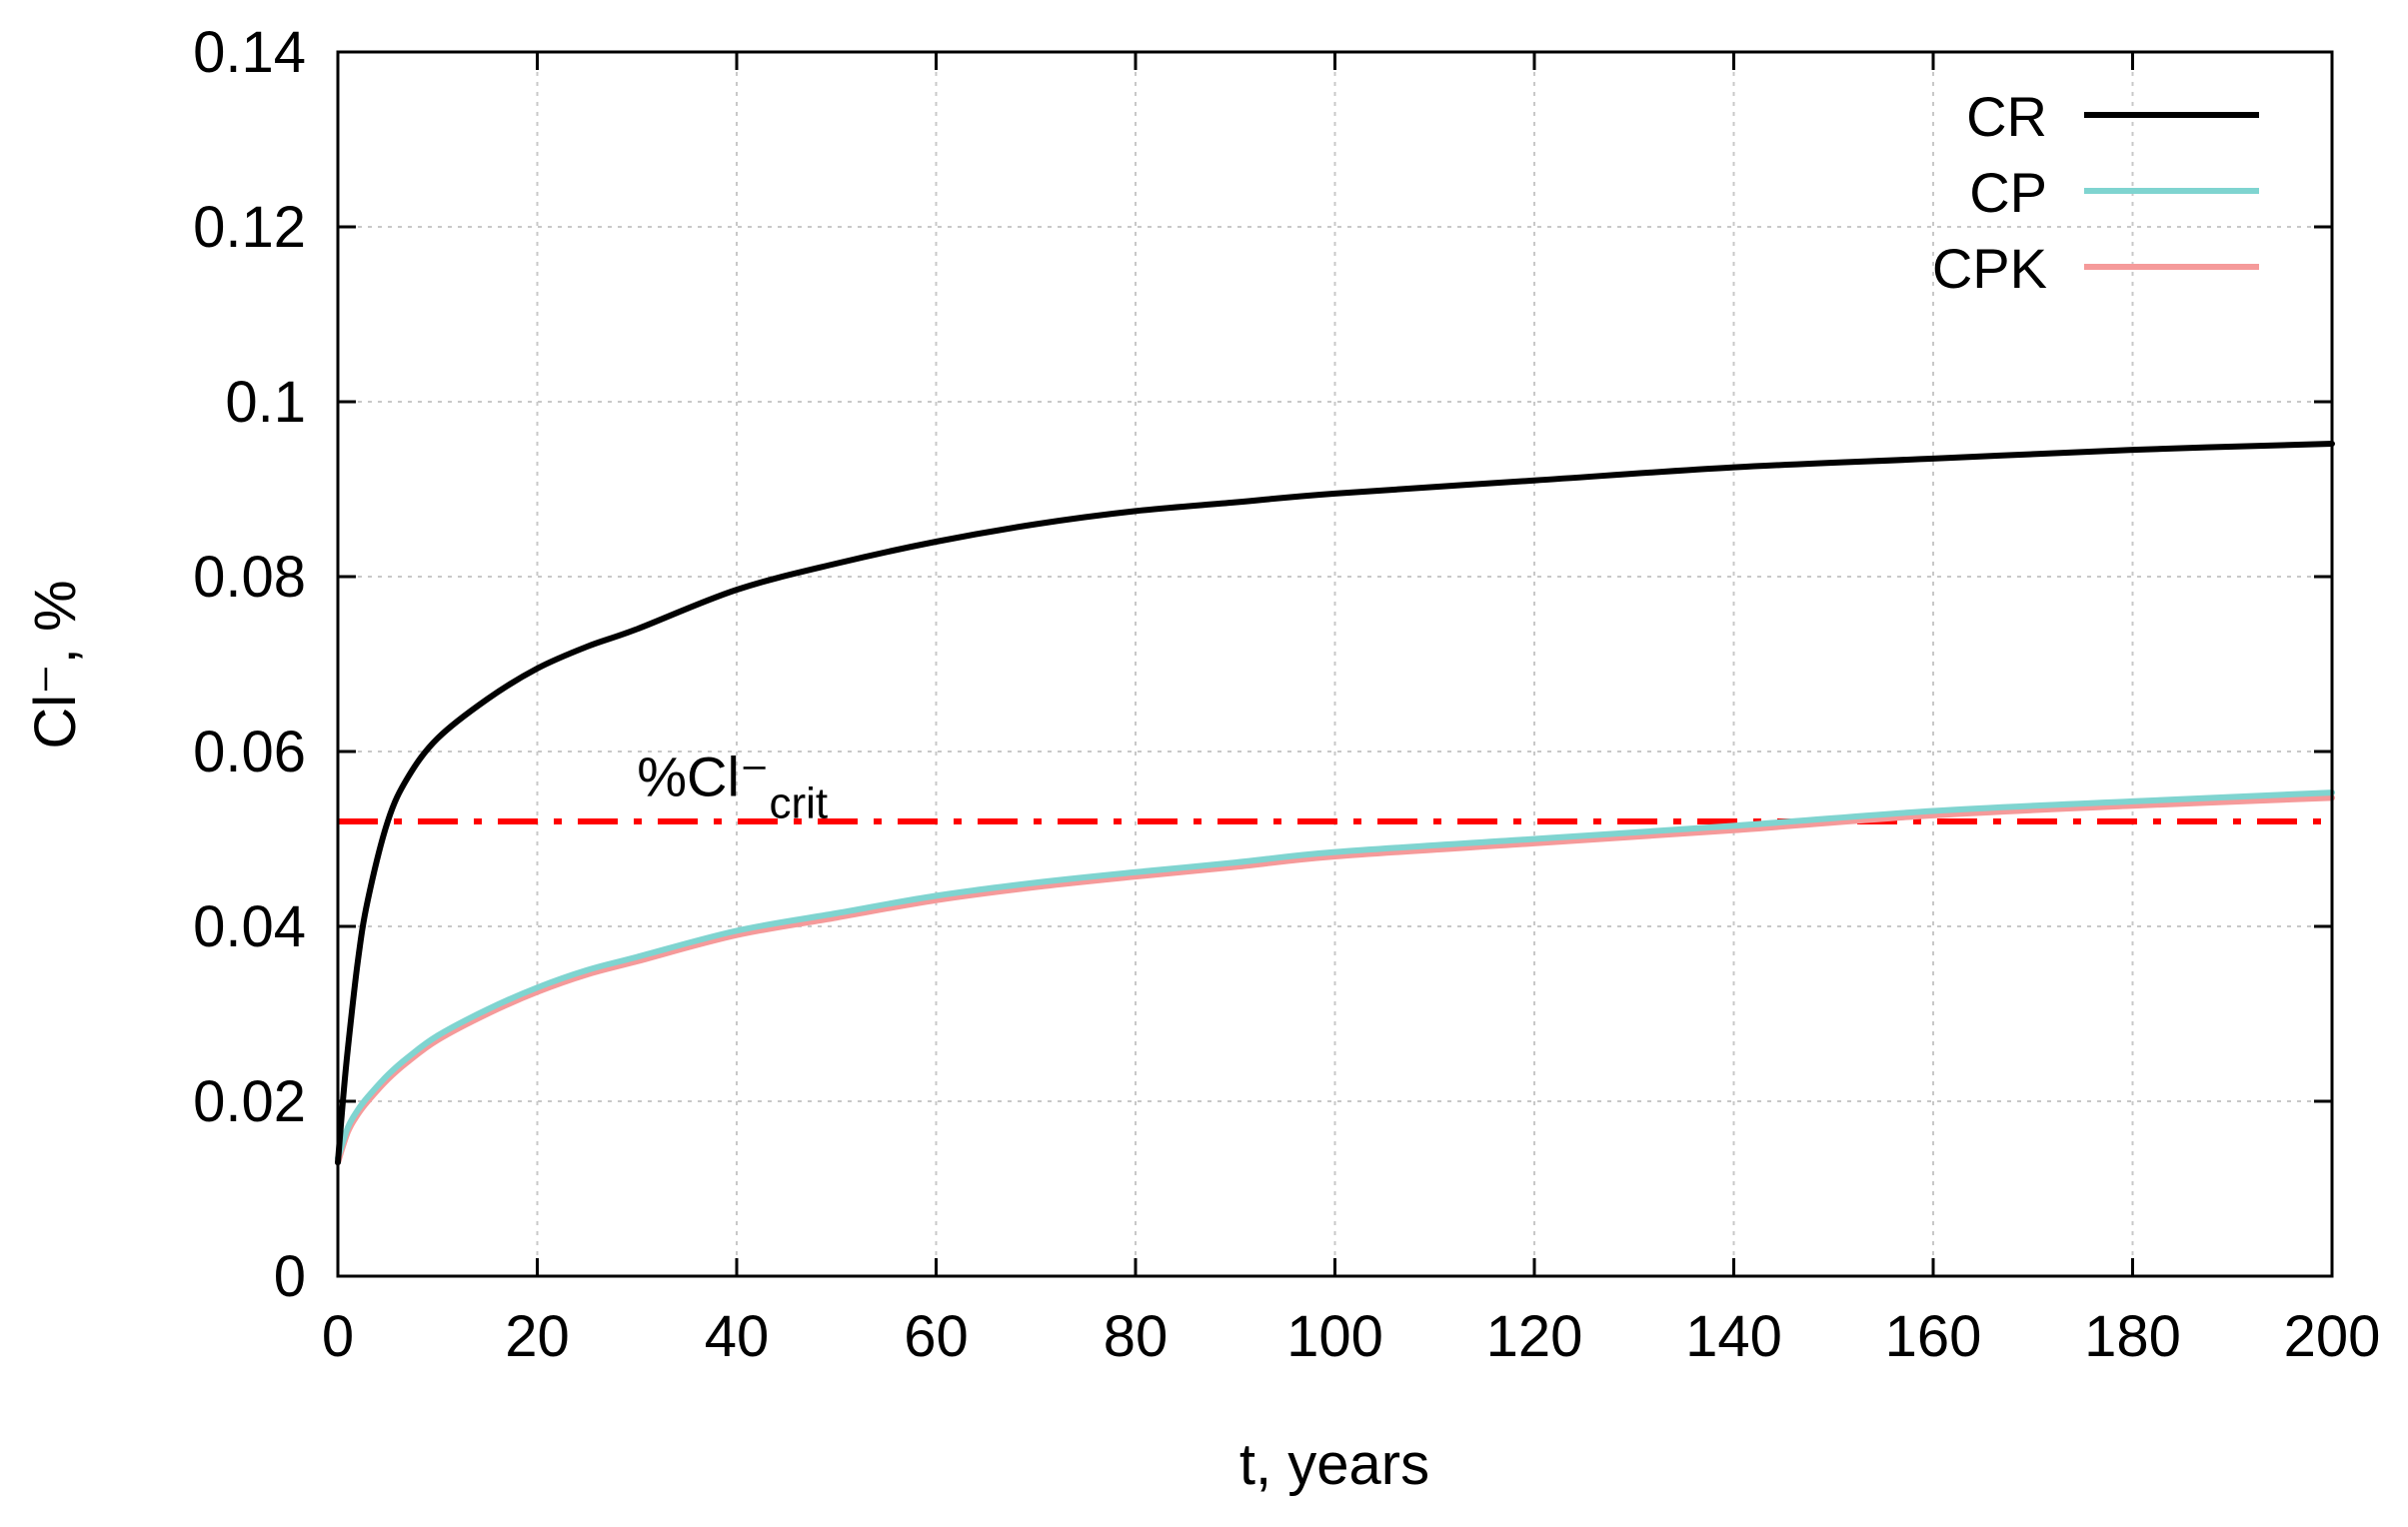 This screenshot has height=1527, width=2408. Describe the element at coordinates (249, 52) in the screenshot. I see `y-tick-label: 0.14` at that location.